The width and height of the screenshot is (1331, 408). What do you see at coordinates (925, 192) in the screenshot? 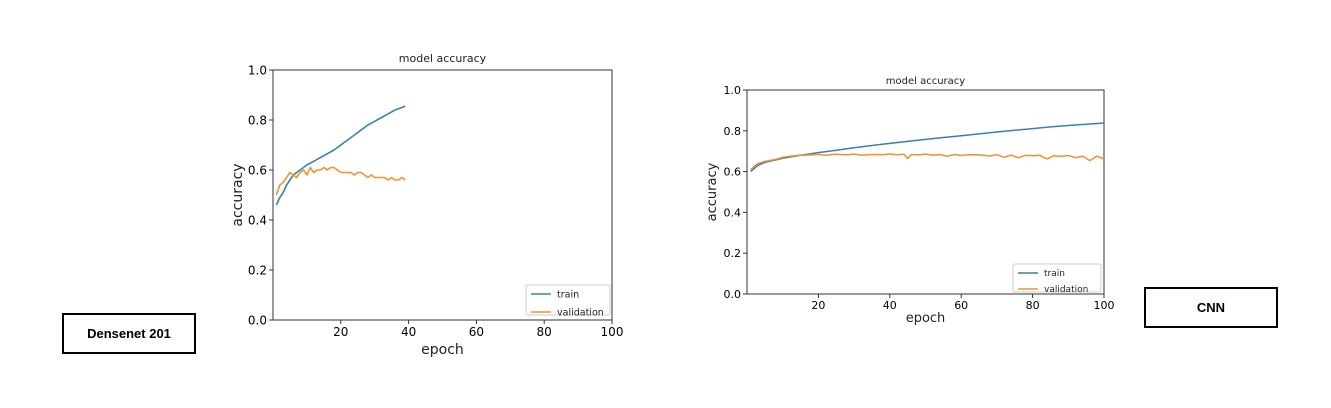
I see `plot-frame` at bounding box center [925, 192].